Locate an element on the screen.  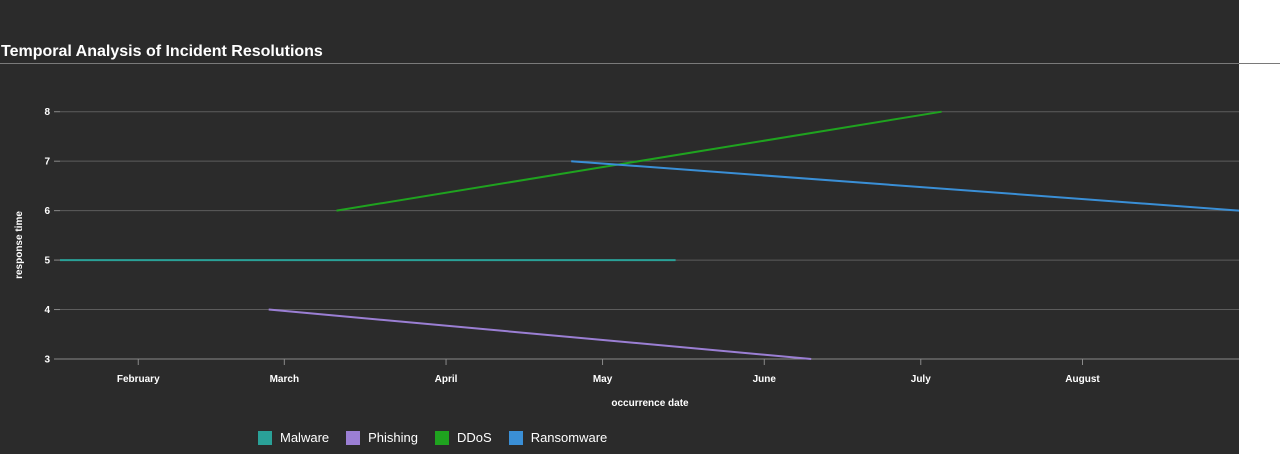
legend-label: Malware is located at coordinates (305, 437).